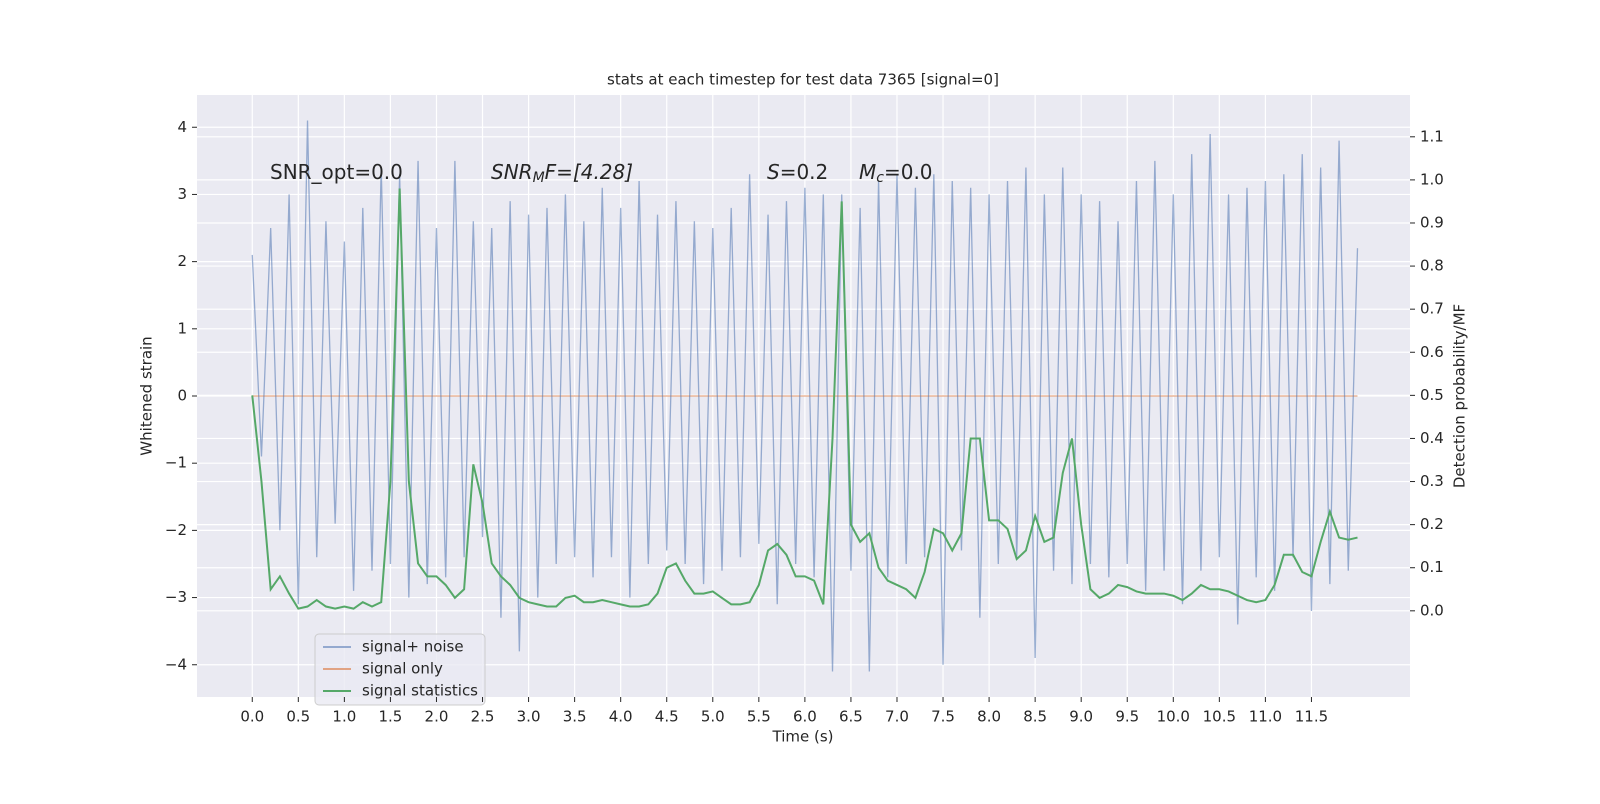  I want to click on x-tick-label: 2.5, so click(483, 717).